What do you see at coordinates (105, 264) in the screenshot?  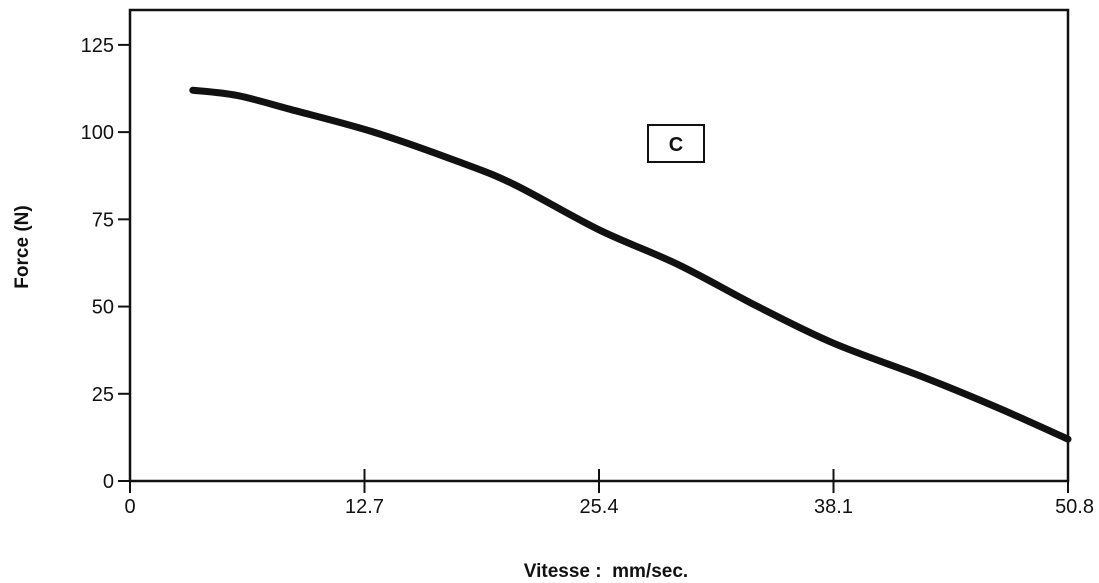 I see `y-axis: 0 25 50 75 100 125` at bounding box center [105, 264].